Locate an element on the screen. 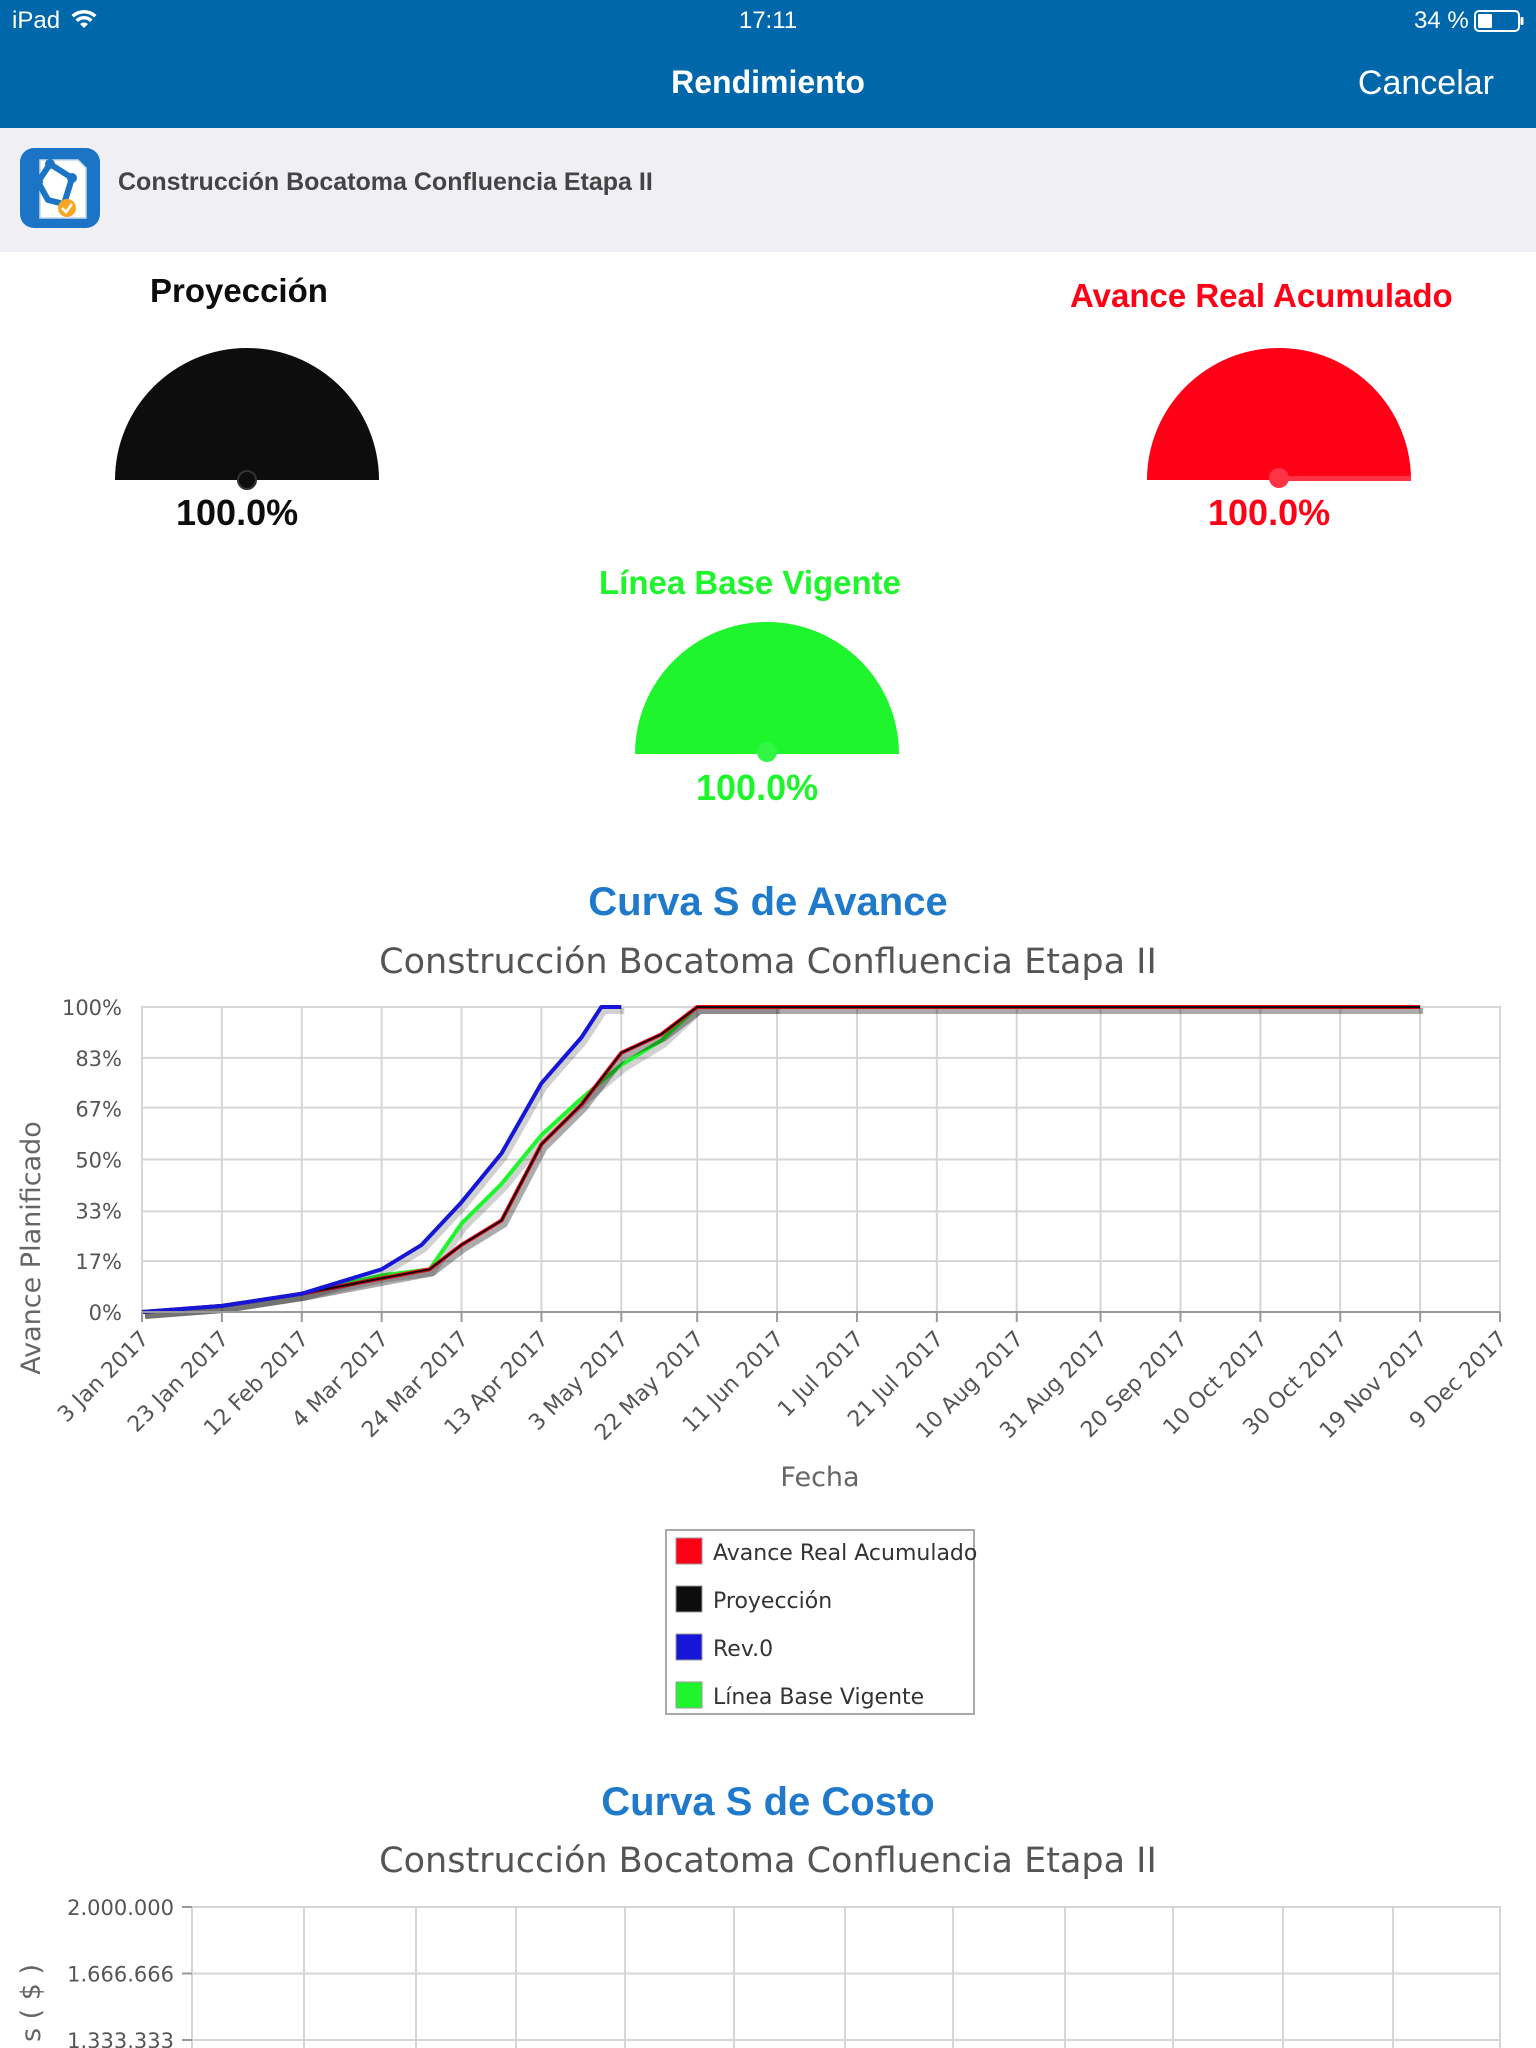 The image size is (1536, 2048). chart-title-costo: Curva S de Costo is located at coordinates (768, 1802).